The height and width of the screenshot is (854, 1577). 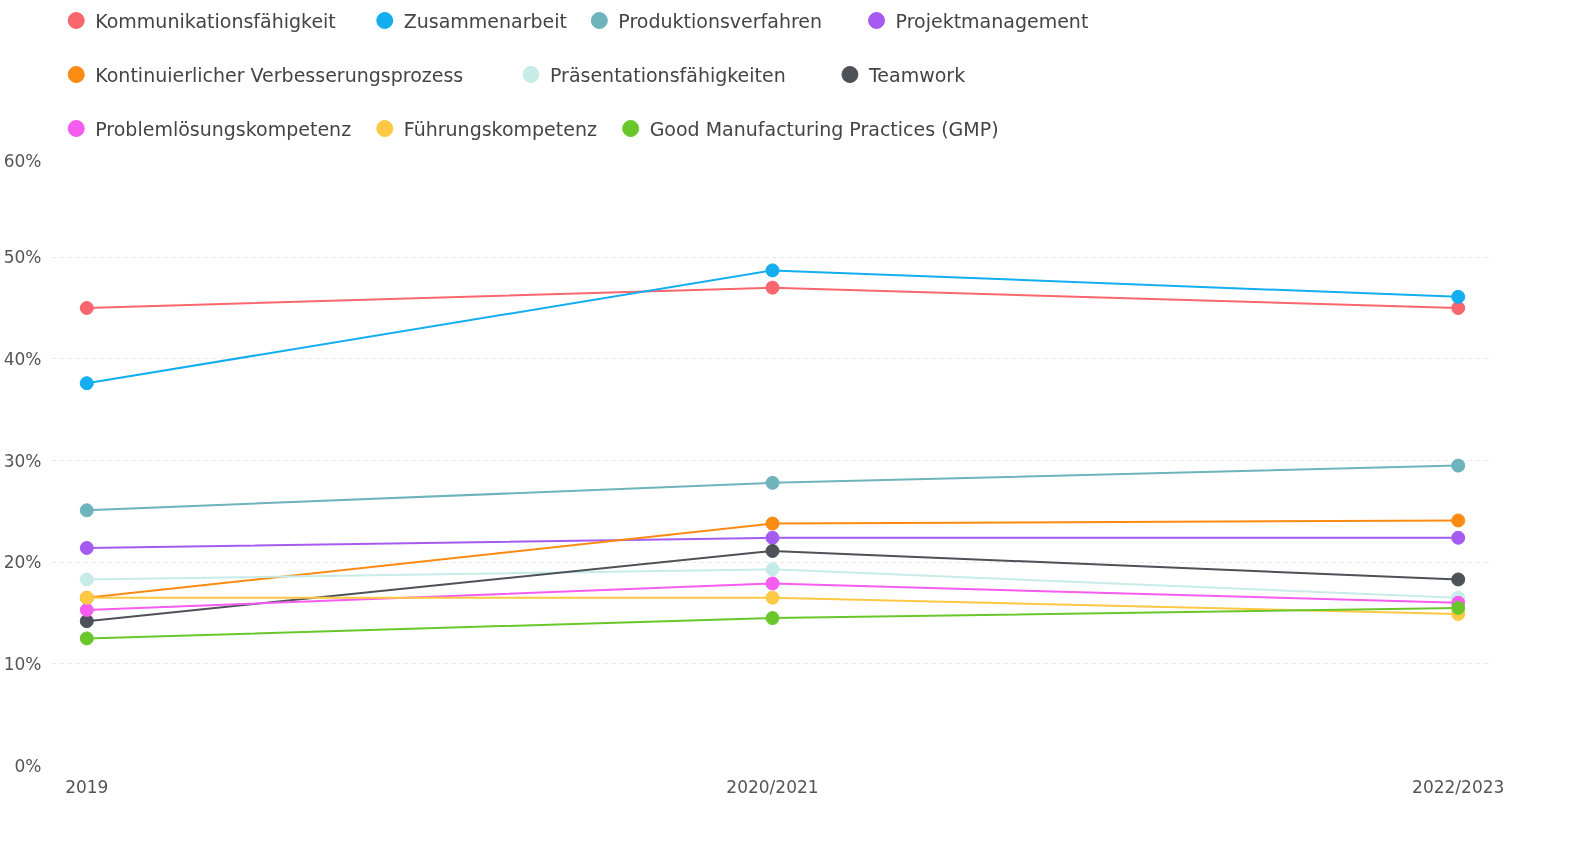 What do you see at coordinates (992, 20) in the screenshot?
I see `legend-label: Projektmanagement` at bounding box center [992, 20].